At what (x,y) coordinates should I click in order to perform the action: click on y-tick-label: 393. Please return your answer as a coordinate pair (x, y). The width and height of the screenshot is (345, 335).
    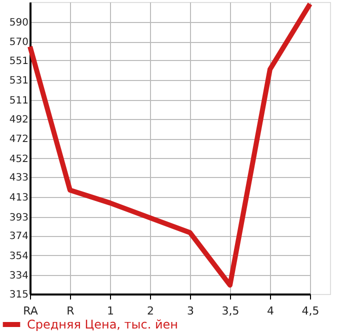
    Looking at the image, I should click on (18, 218).